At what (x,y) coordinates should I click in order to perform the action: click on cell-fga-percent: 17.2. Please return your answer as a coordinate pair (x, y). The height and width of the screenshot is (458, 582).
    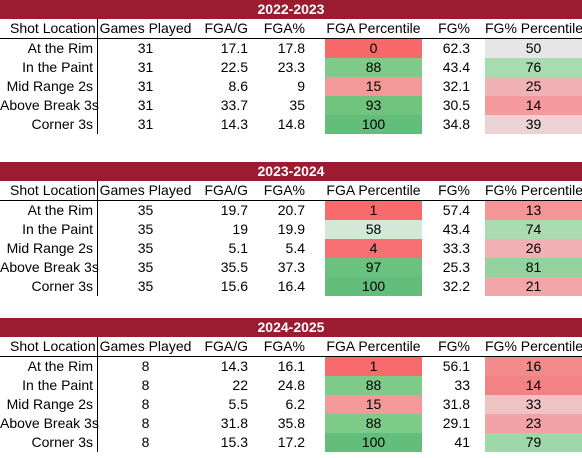
    Looking at the image, I should click on (291, 442).